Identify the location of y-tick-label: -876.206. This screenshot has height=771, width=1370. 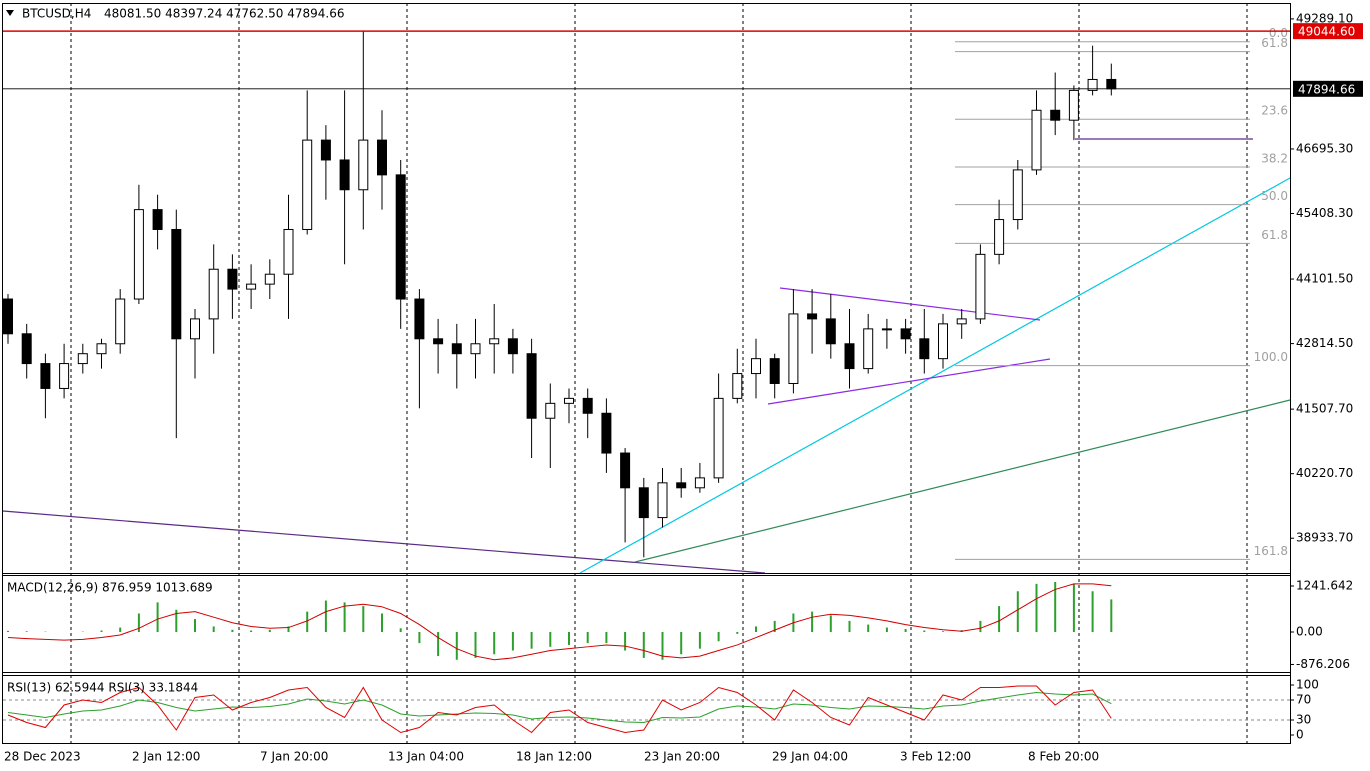
(1323, 664).